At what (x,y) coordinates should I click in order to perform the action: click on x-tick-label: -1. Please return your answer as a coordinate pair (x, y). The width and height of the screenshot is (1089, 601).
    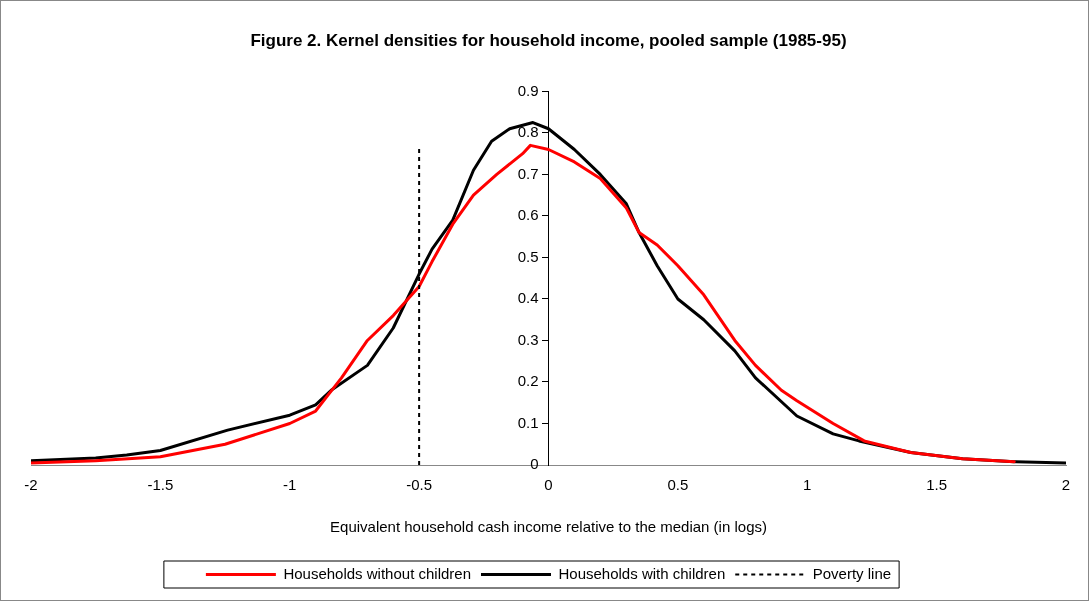
    Looking at the image, I should click on (290, 485).